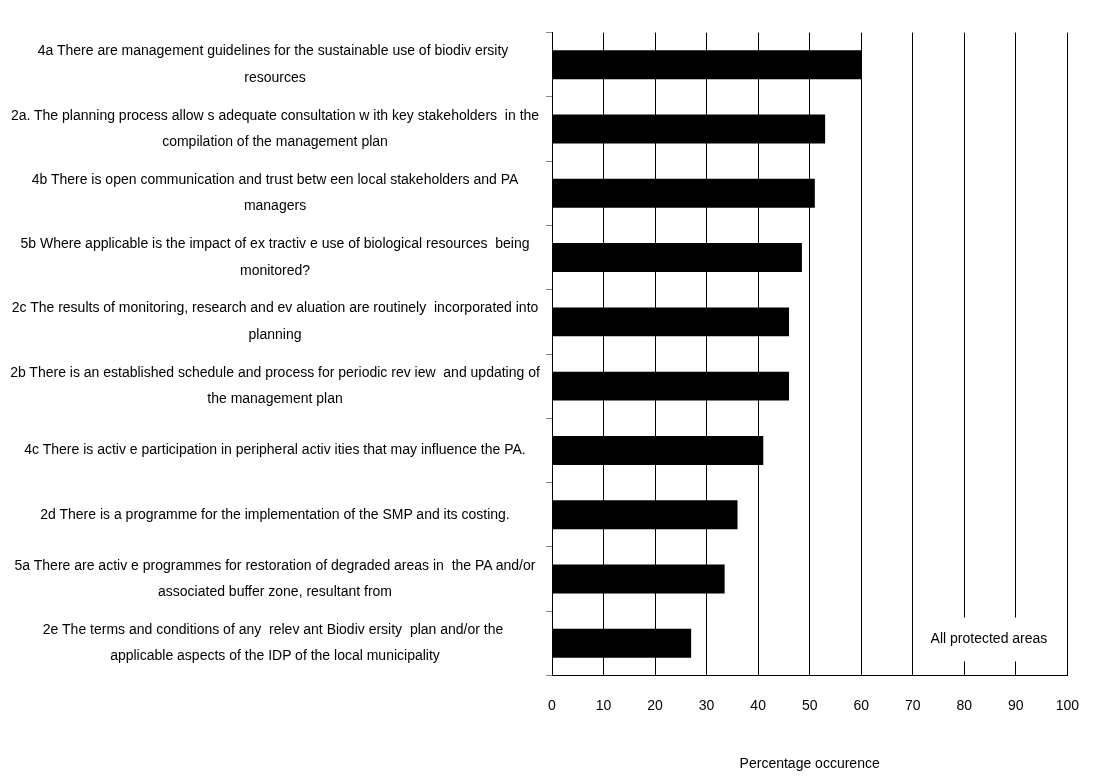  Describe the element at coordinates (275, 63) in the screenshot. I see `y-tick-label: 4a There are management guidelines for the sustainable use of biodiv ersity resources` at that location.